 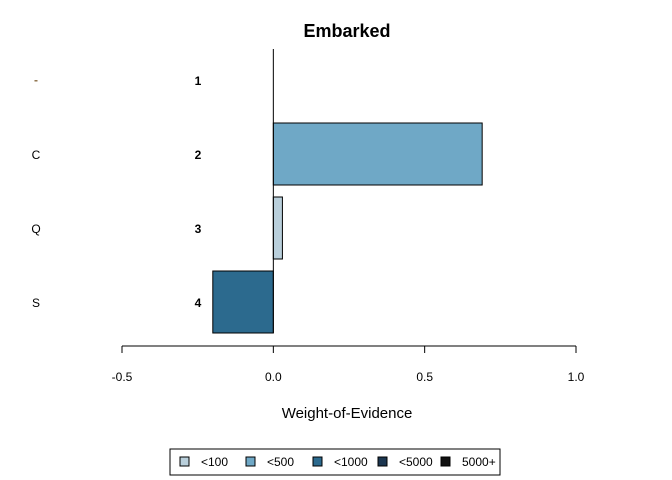 What do you see at coordinates (36, 303) in the screenshot?
I see `category-label-4: S` at bounding box center [36, 303].